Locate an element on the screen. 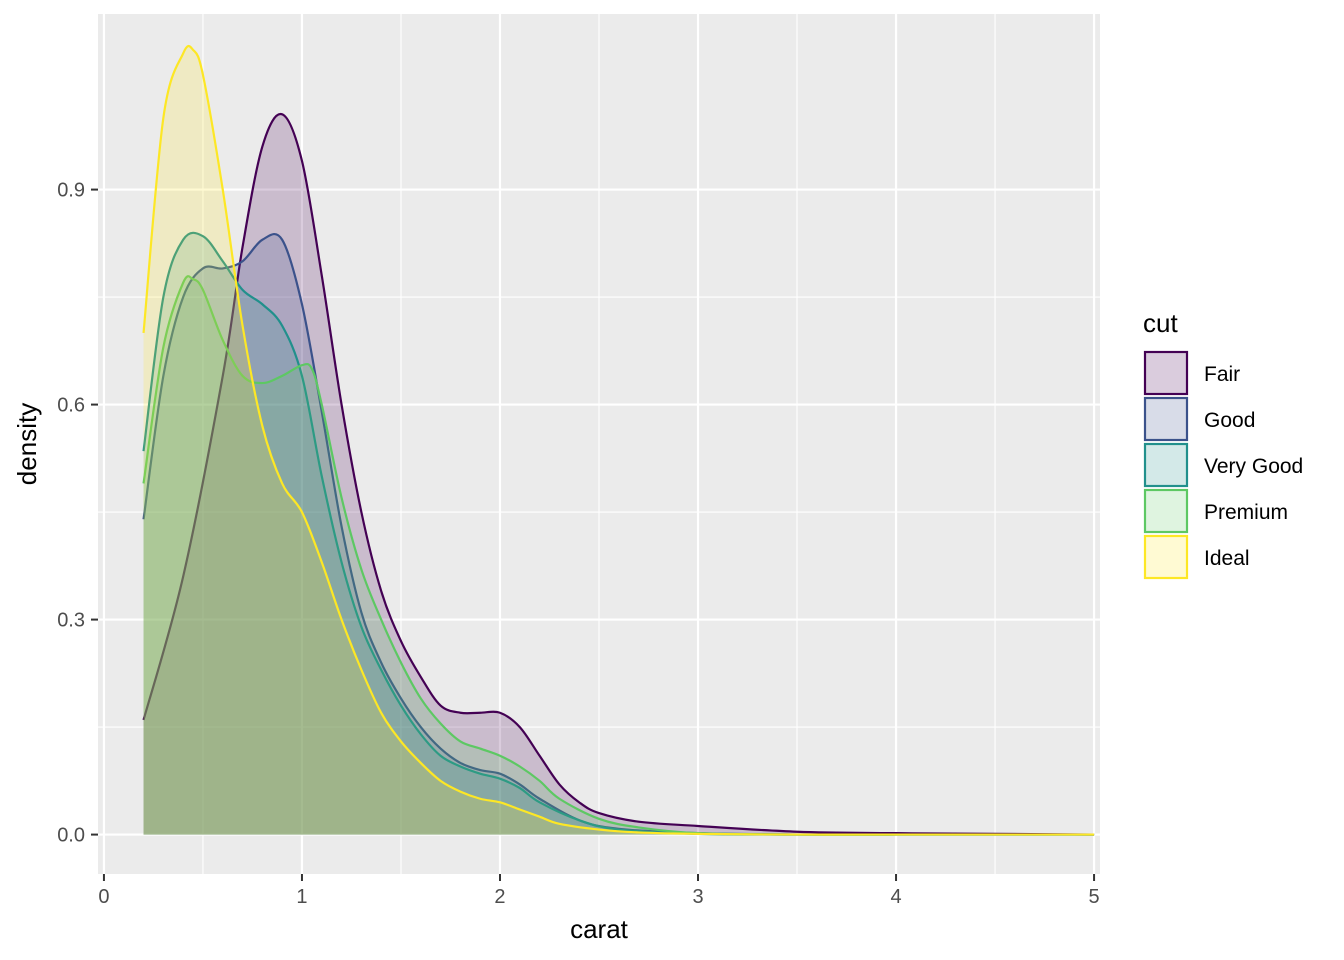 The image size is (1344, 960). x-tick-label: 3 is located at coordinates (697, 897).